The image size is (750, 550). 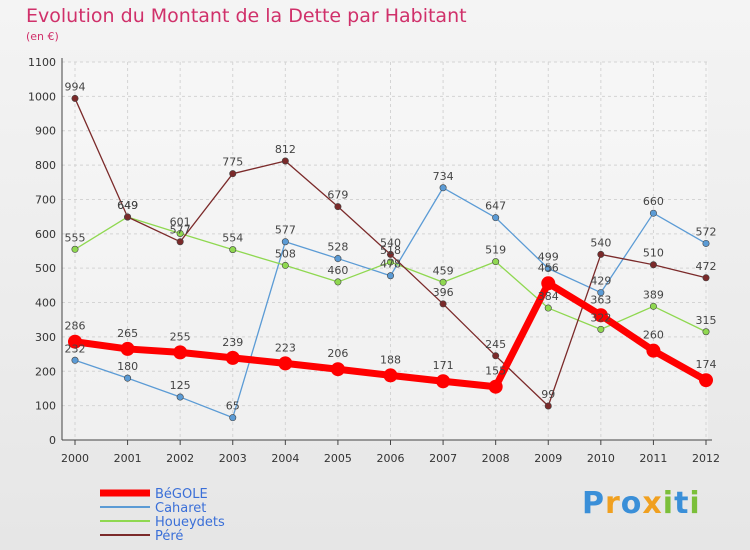 I want to click on y-tick-label: 500, so click(x=45, y=268).